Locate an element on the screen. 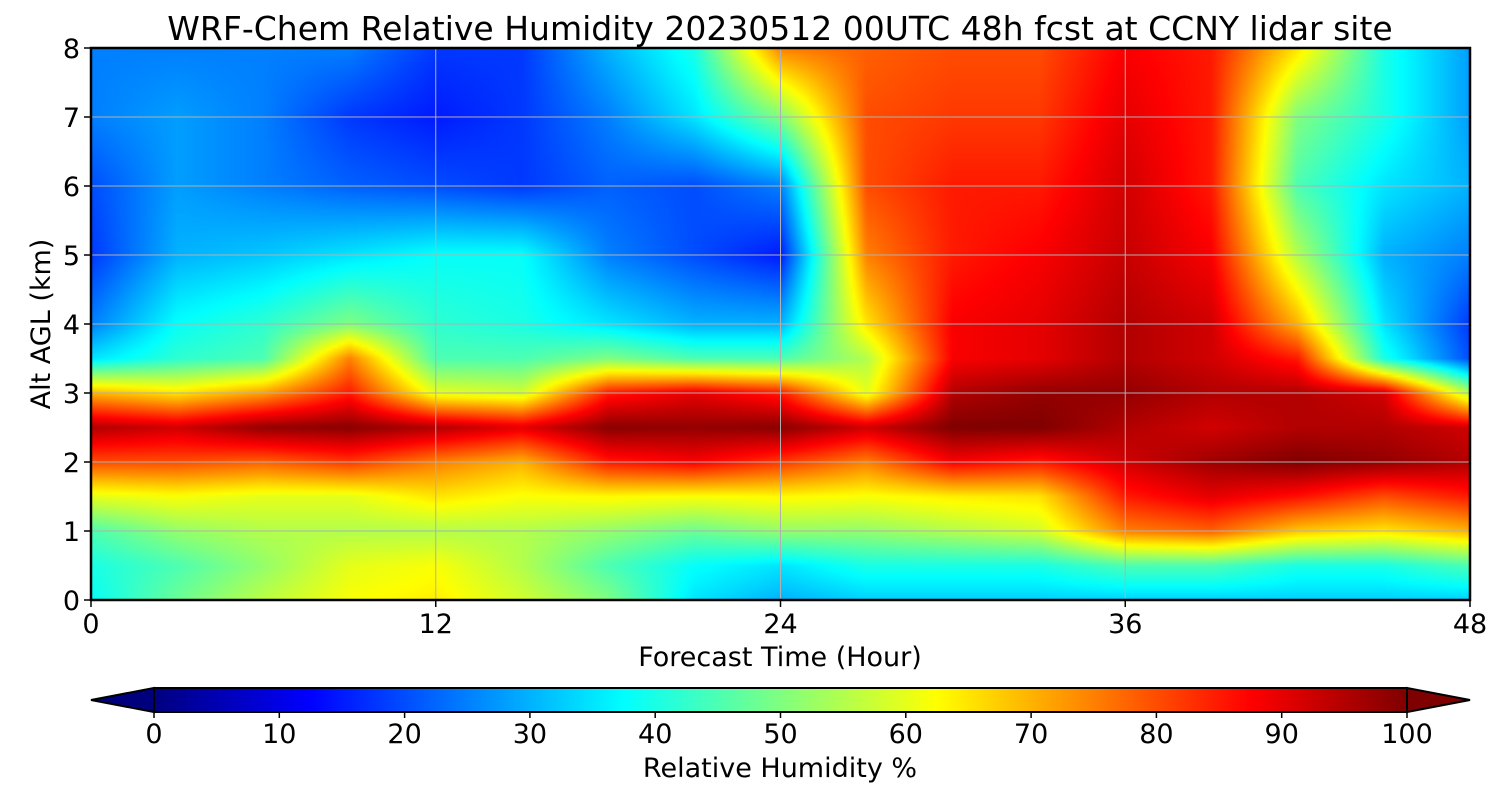  y-tick-label: 4 is located at coordinates (71, 325).